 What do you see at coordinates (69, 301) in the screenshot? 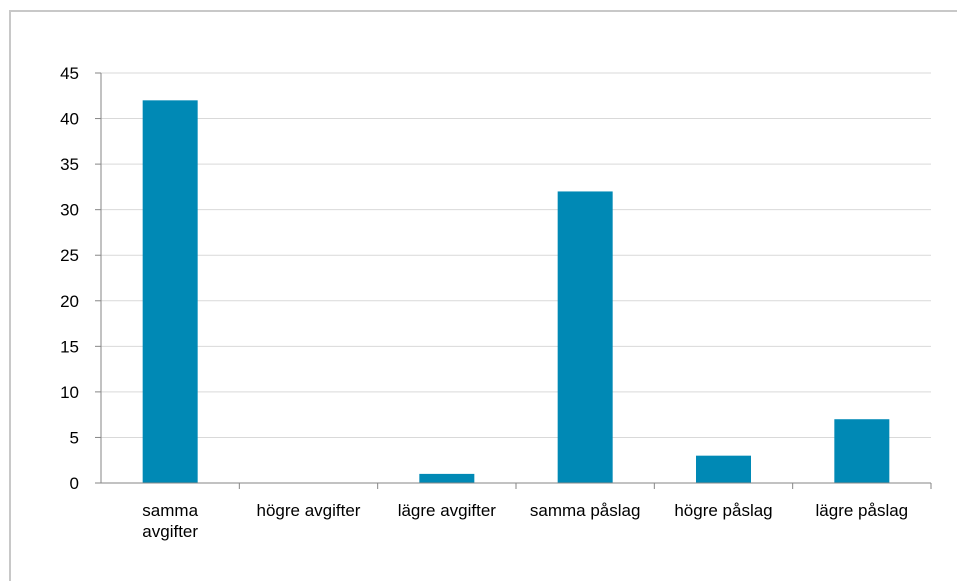
I see `y-tick-label: 20` at bounding box center [69, 301].